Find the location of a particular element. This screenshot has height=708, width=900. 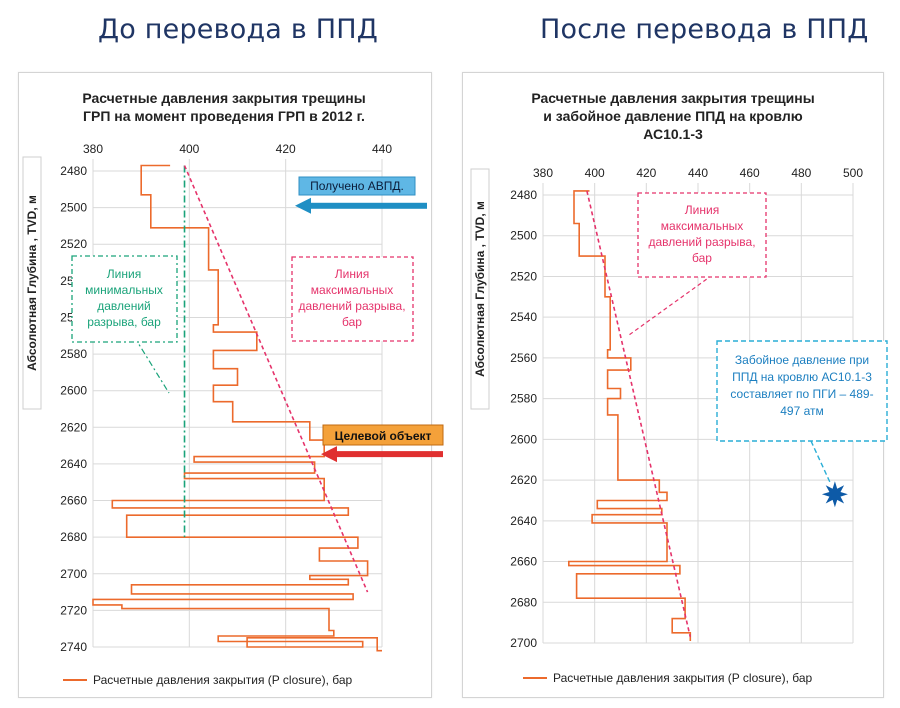

min-line-label: минимальных is located at coordinates (124, 290).